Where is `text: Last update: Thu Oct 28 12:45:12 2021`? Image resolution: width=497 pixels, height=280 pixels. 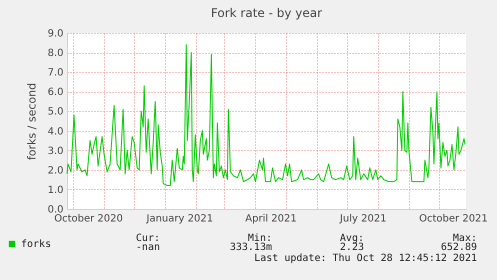 text: Last update: Thu Oct 28 12:45:12 2021 is located at coordinates (365, 258).